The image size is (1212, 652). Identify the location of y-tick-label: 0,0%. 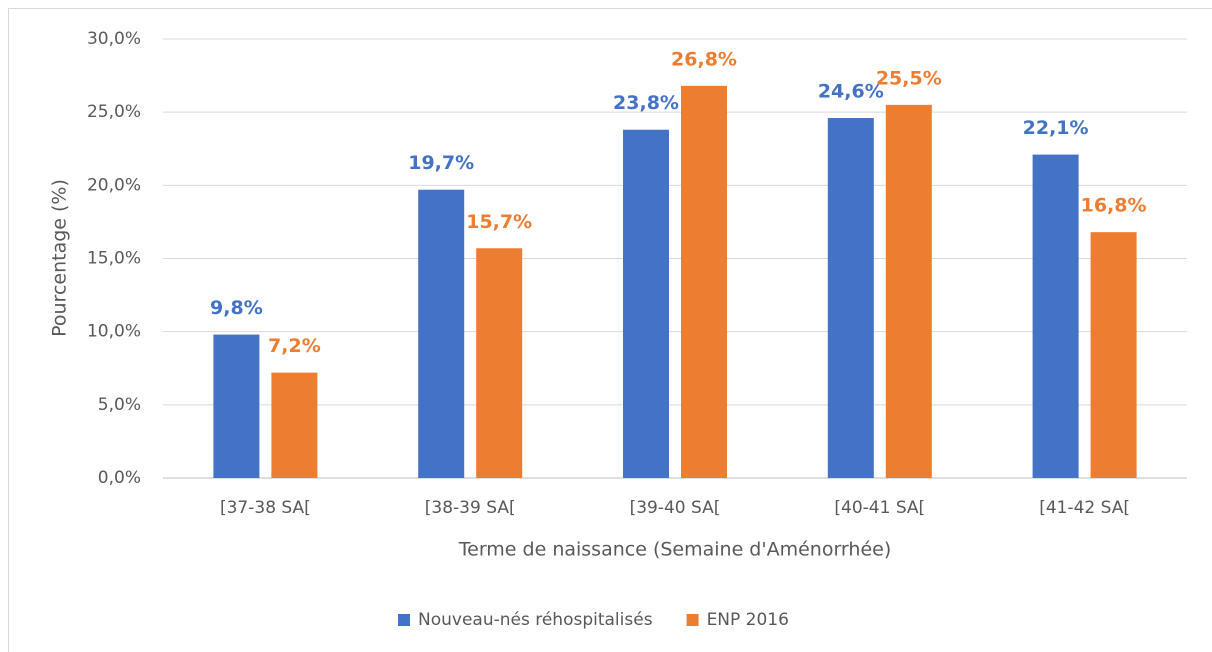
(119, 478).